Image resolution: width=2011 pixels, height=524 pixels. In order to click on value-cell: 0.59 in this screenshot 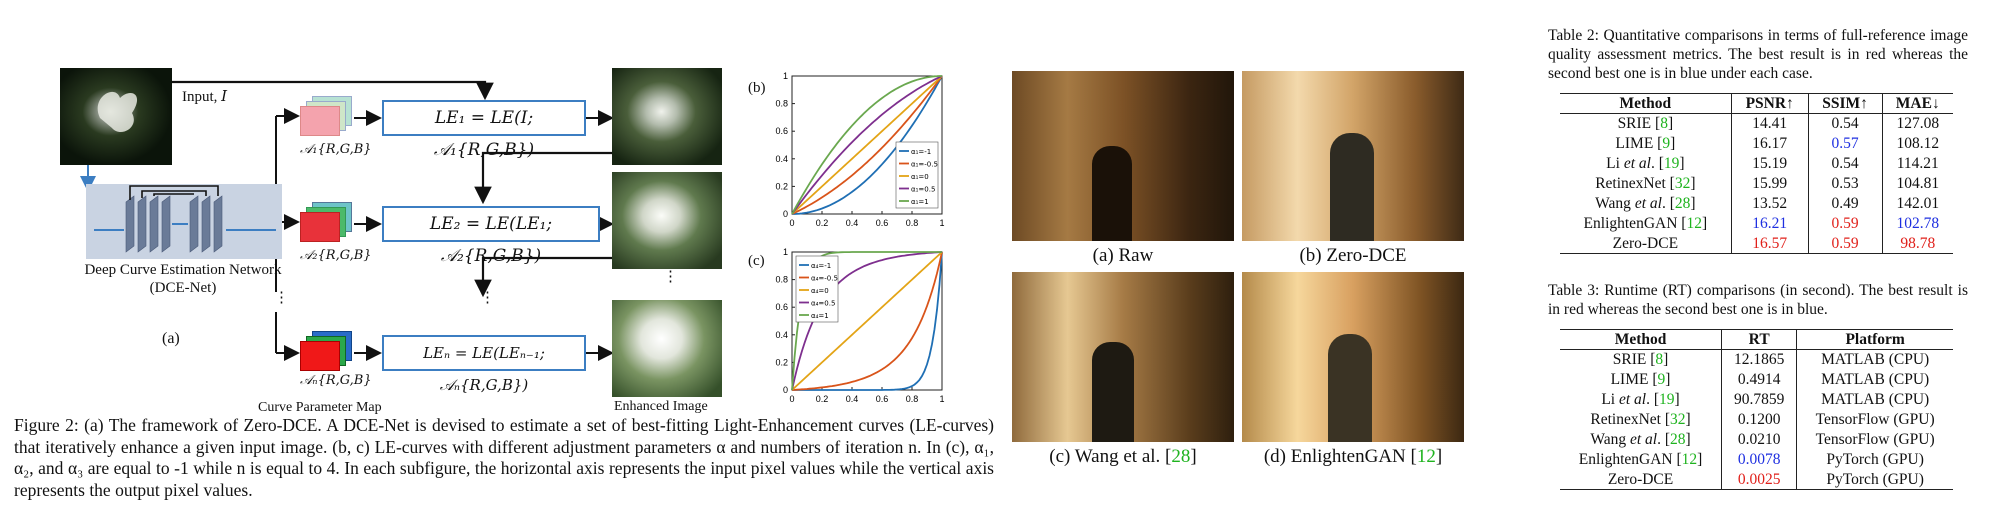, I will do `click(1844, 243)`.